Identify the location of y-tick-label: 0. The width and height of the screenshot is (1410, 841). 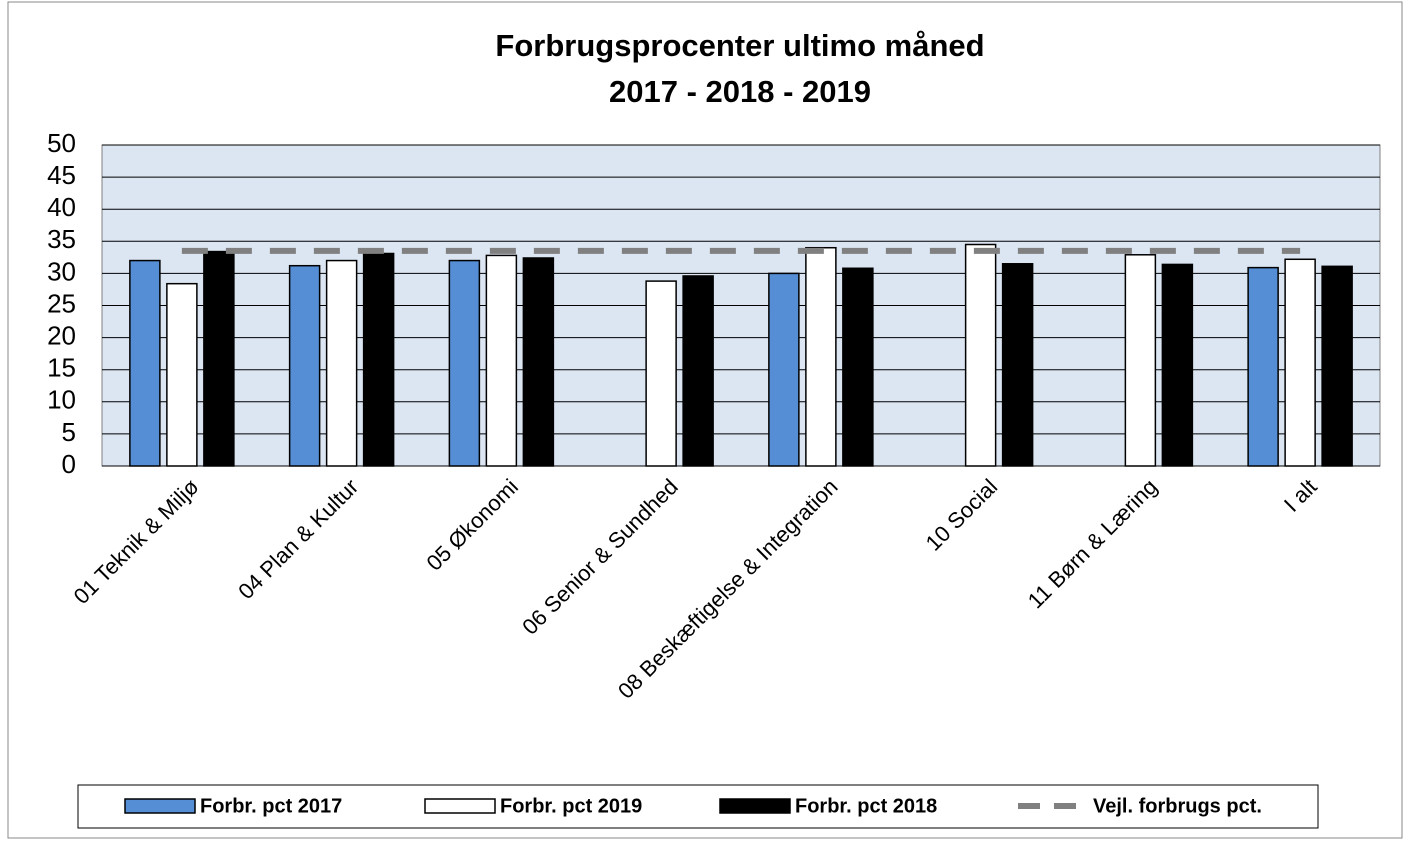
(69, 464).